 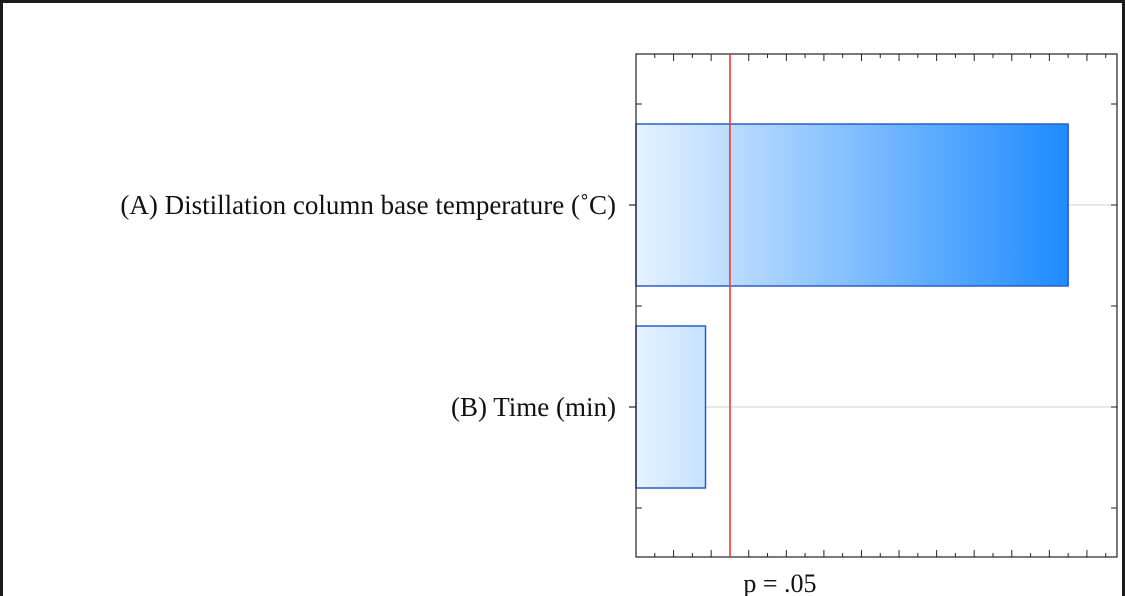 What do you see at coordinates (773, 325) in the screenshot?
I see `reference-line-group: p = .05` at bounding box center [773, 325].